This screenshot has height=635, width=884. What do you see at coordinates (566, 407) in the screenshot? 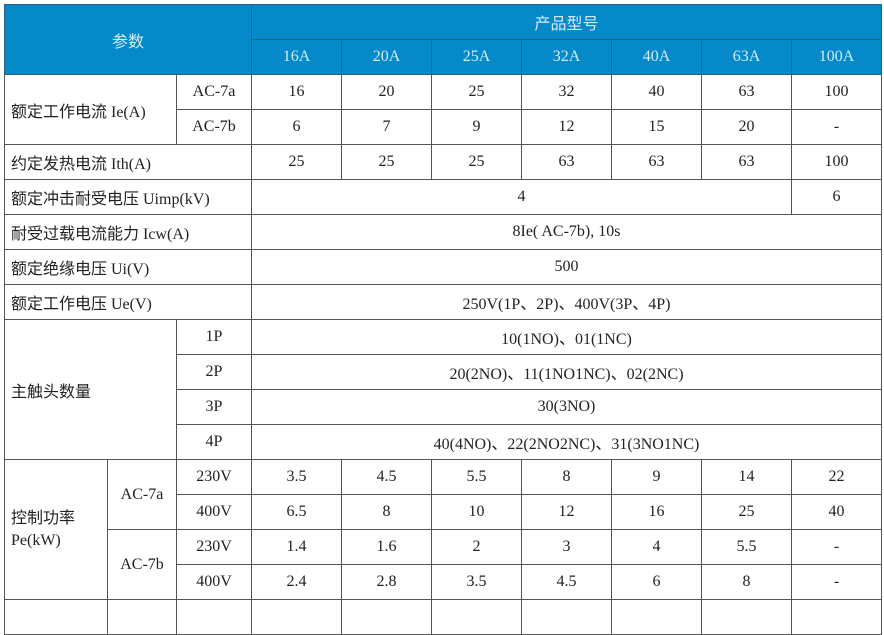
I see `contacts-value: 30(3NO)` at bounding box center [566, 407].